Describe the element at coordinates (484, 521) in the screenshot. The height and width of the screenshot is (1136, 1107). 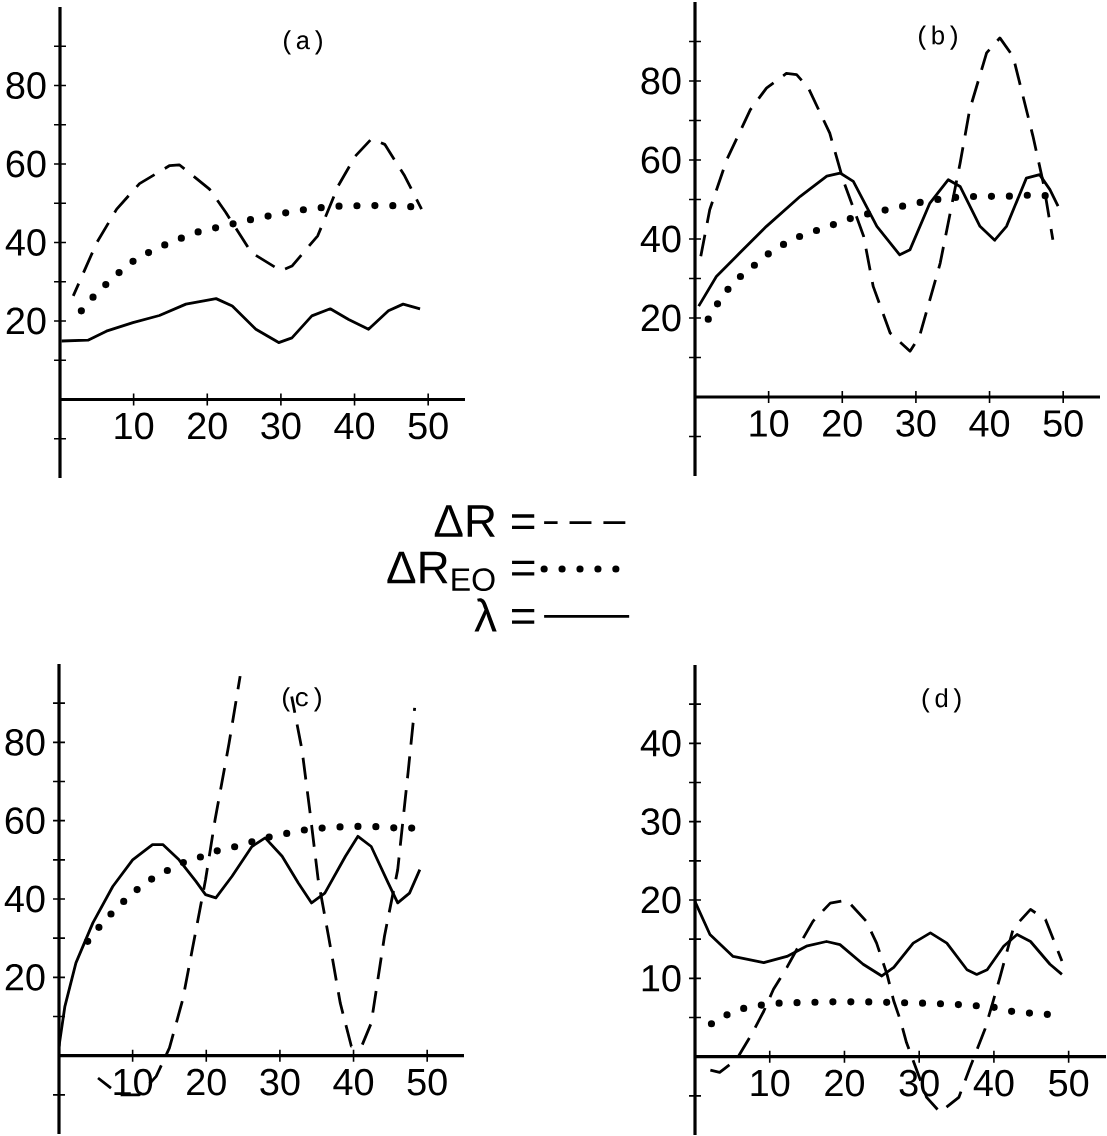
I see `legend-label: ΔR =` at that location.